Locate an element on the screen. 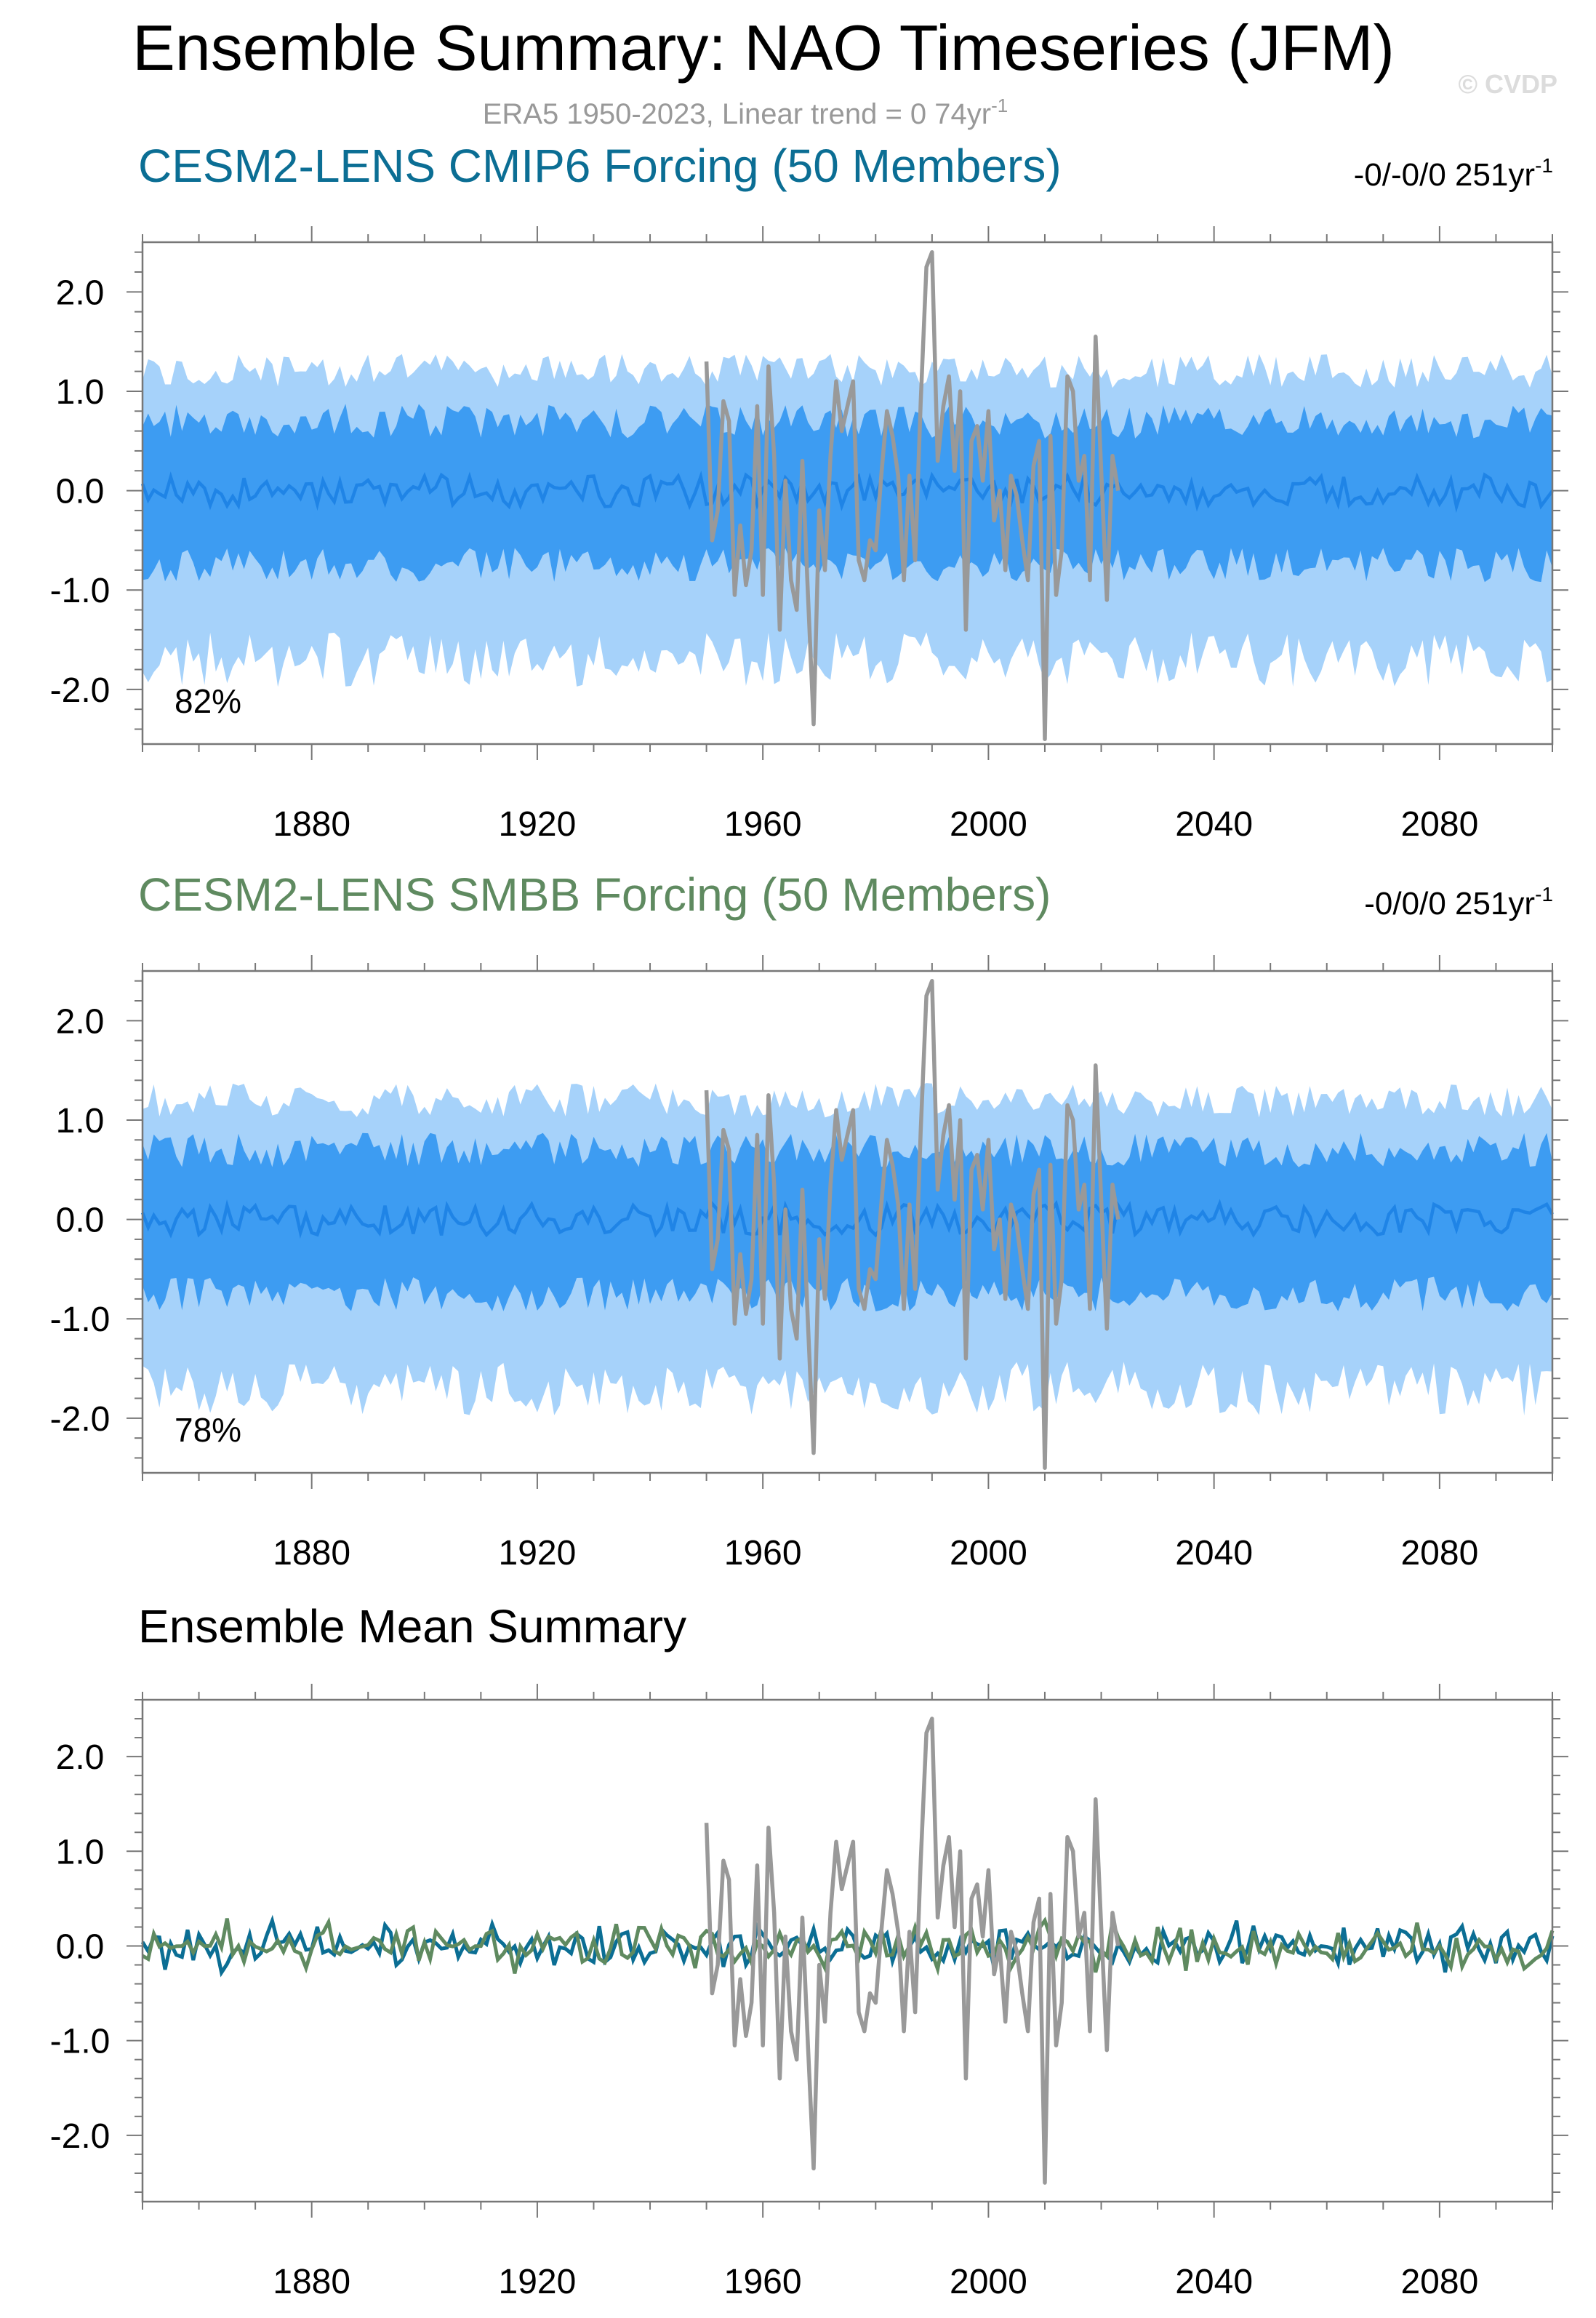 This screenshot has width=1596, height=2318. panel-trend: -0/0/0 251yr-1 is located at coordinates (1459, 902).